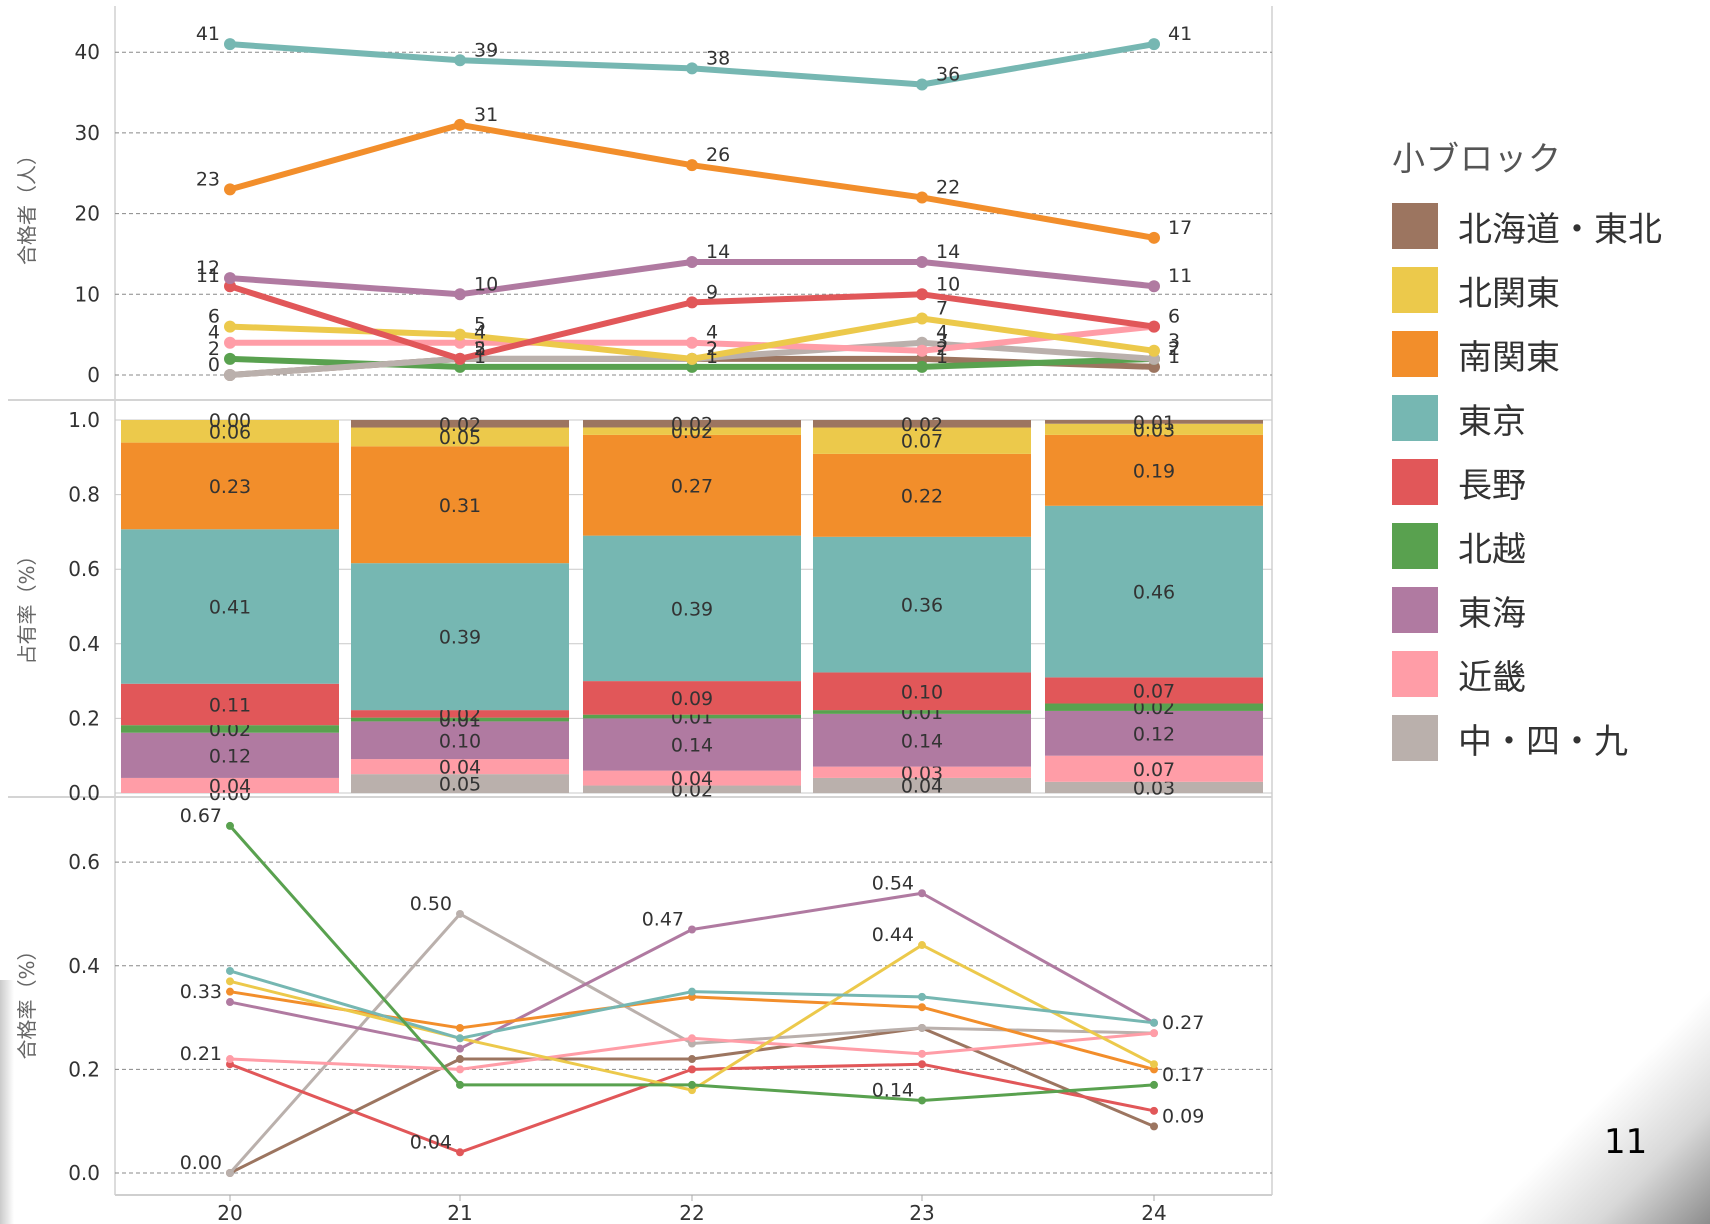 This screenshot has height=1224, width=1710. I want to click on bar-label-kita_kanto: 0.05, so click(460, 438).